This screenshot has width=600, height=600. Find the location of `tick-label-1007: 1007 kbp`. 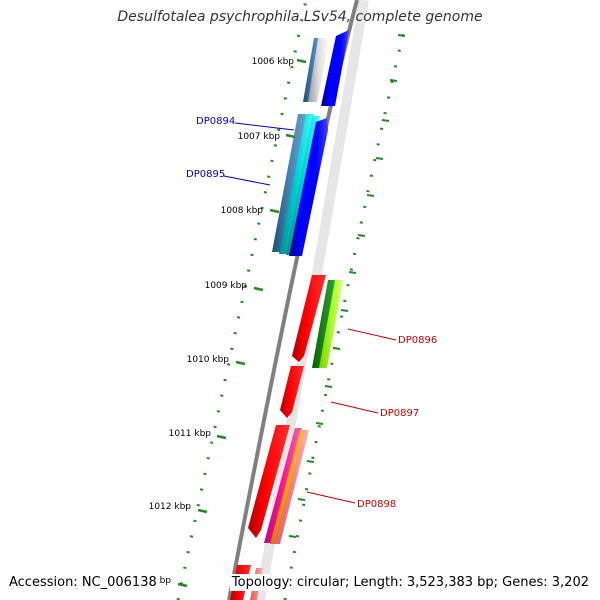

tick-label-1007: 1007 kbp is located at coordinates (259, 137).